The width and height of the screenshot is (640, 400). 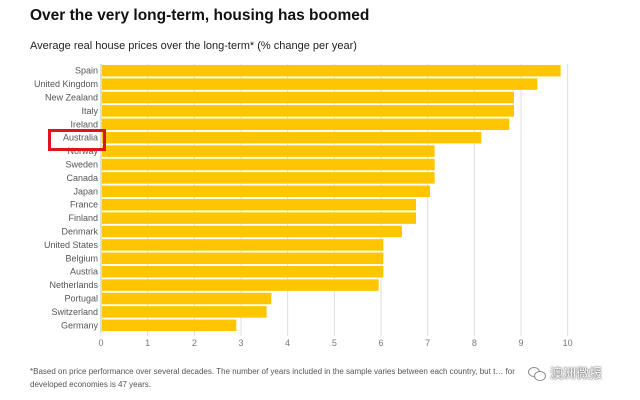 What do you see at coordinates (287, 343) in the screenshot?
I see `x-tick-label-4: 4` at bounding box center [287, 343].